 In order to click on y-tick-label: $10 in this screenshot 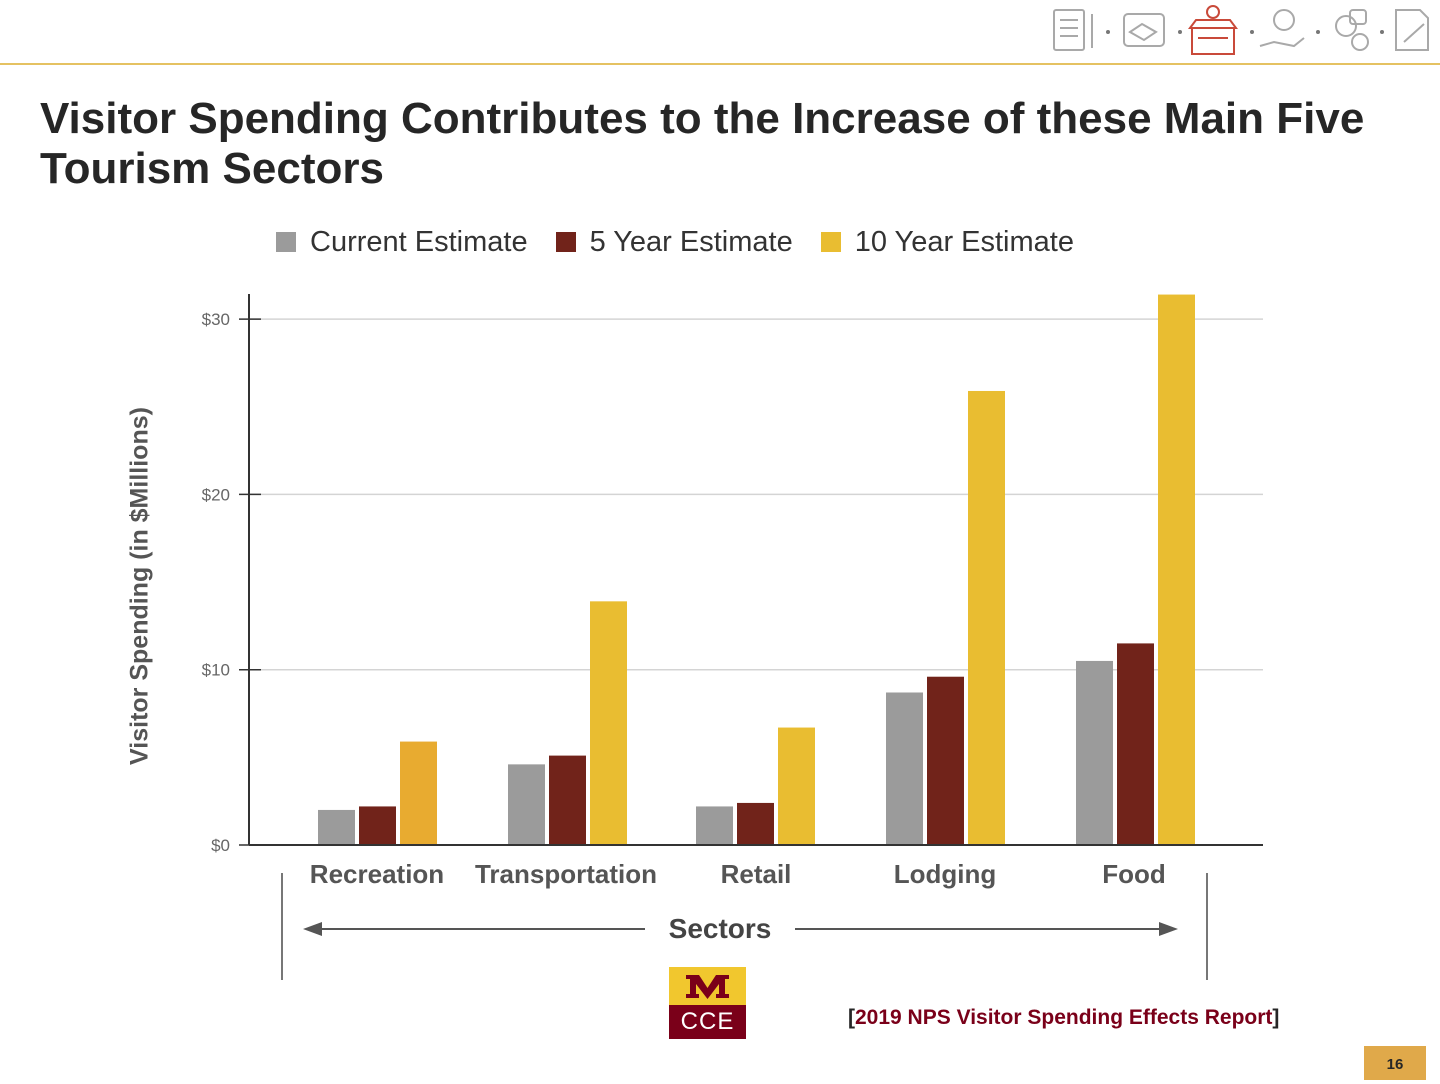, I will do `click(216, 670)`.